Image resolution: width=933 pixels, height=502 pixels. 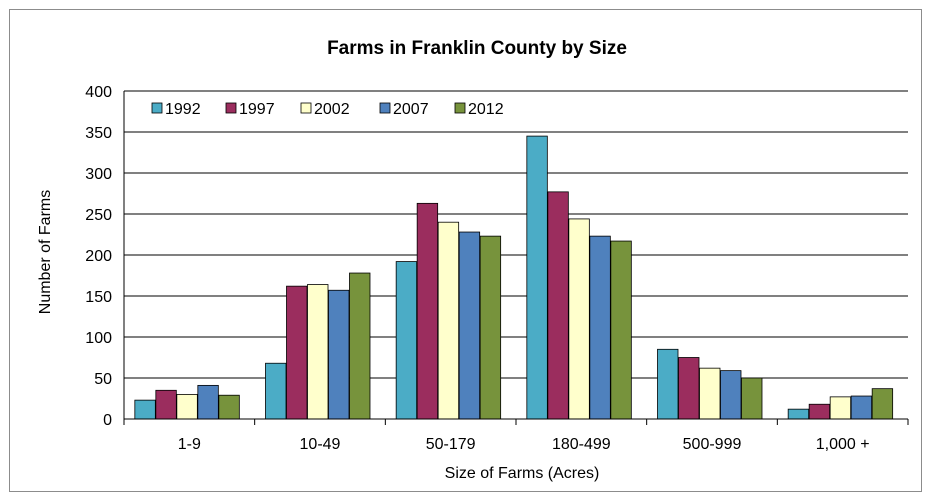 What do you see at coordinates (98, 297) in the screenshot?
I see `y-tick-label: 150` at bounding box center [98, 297].